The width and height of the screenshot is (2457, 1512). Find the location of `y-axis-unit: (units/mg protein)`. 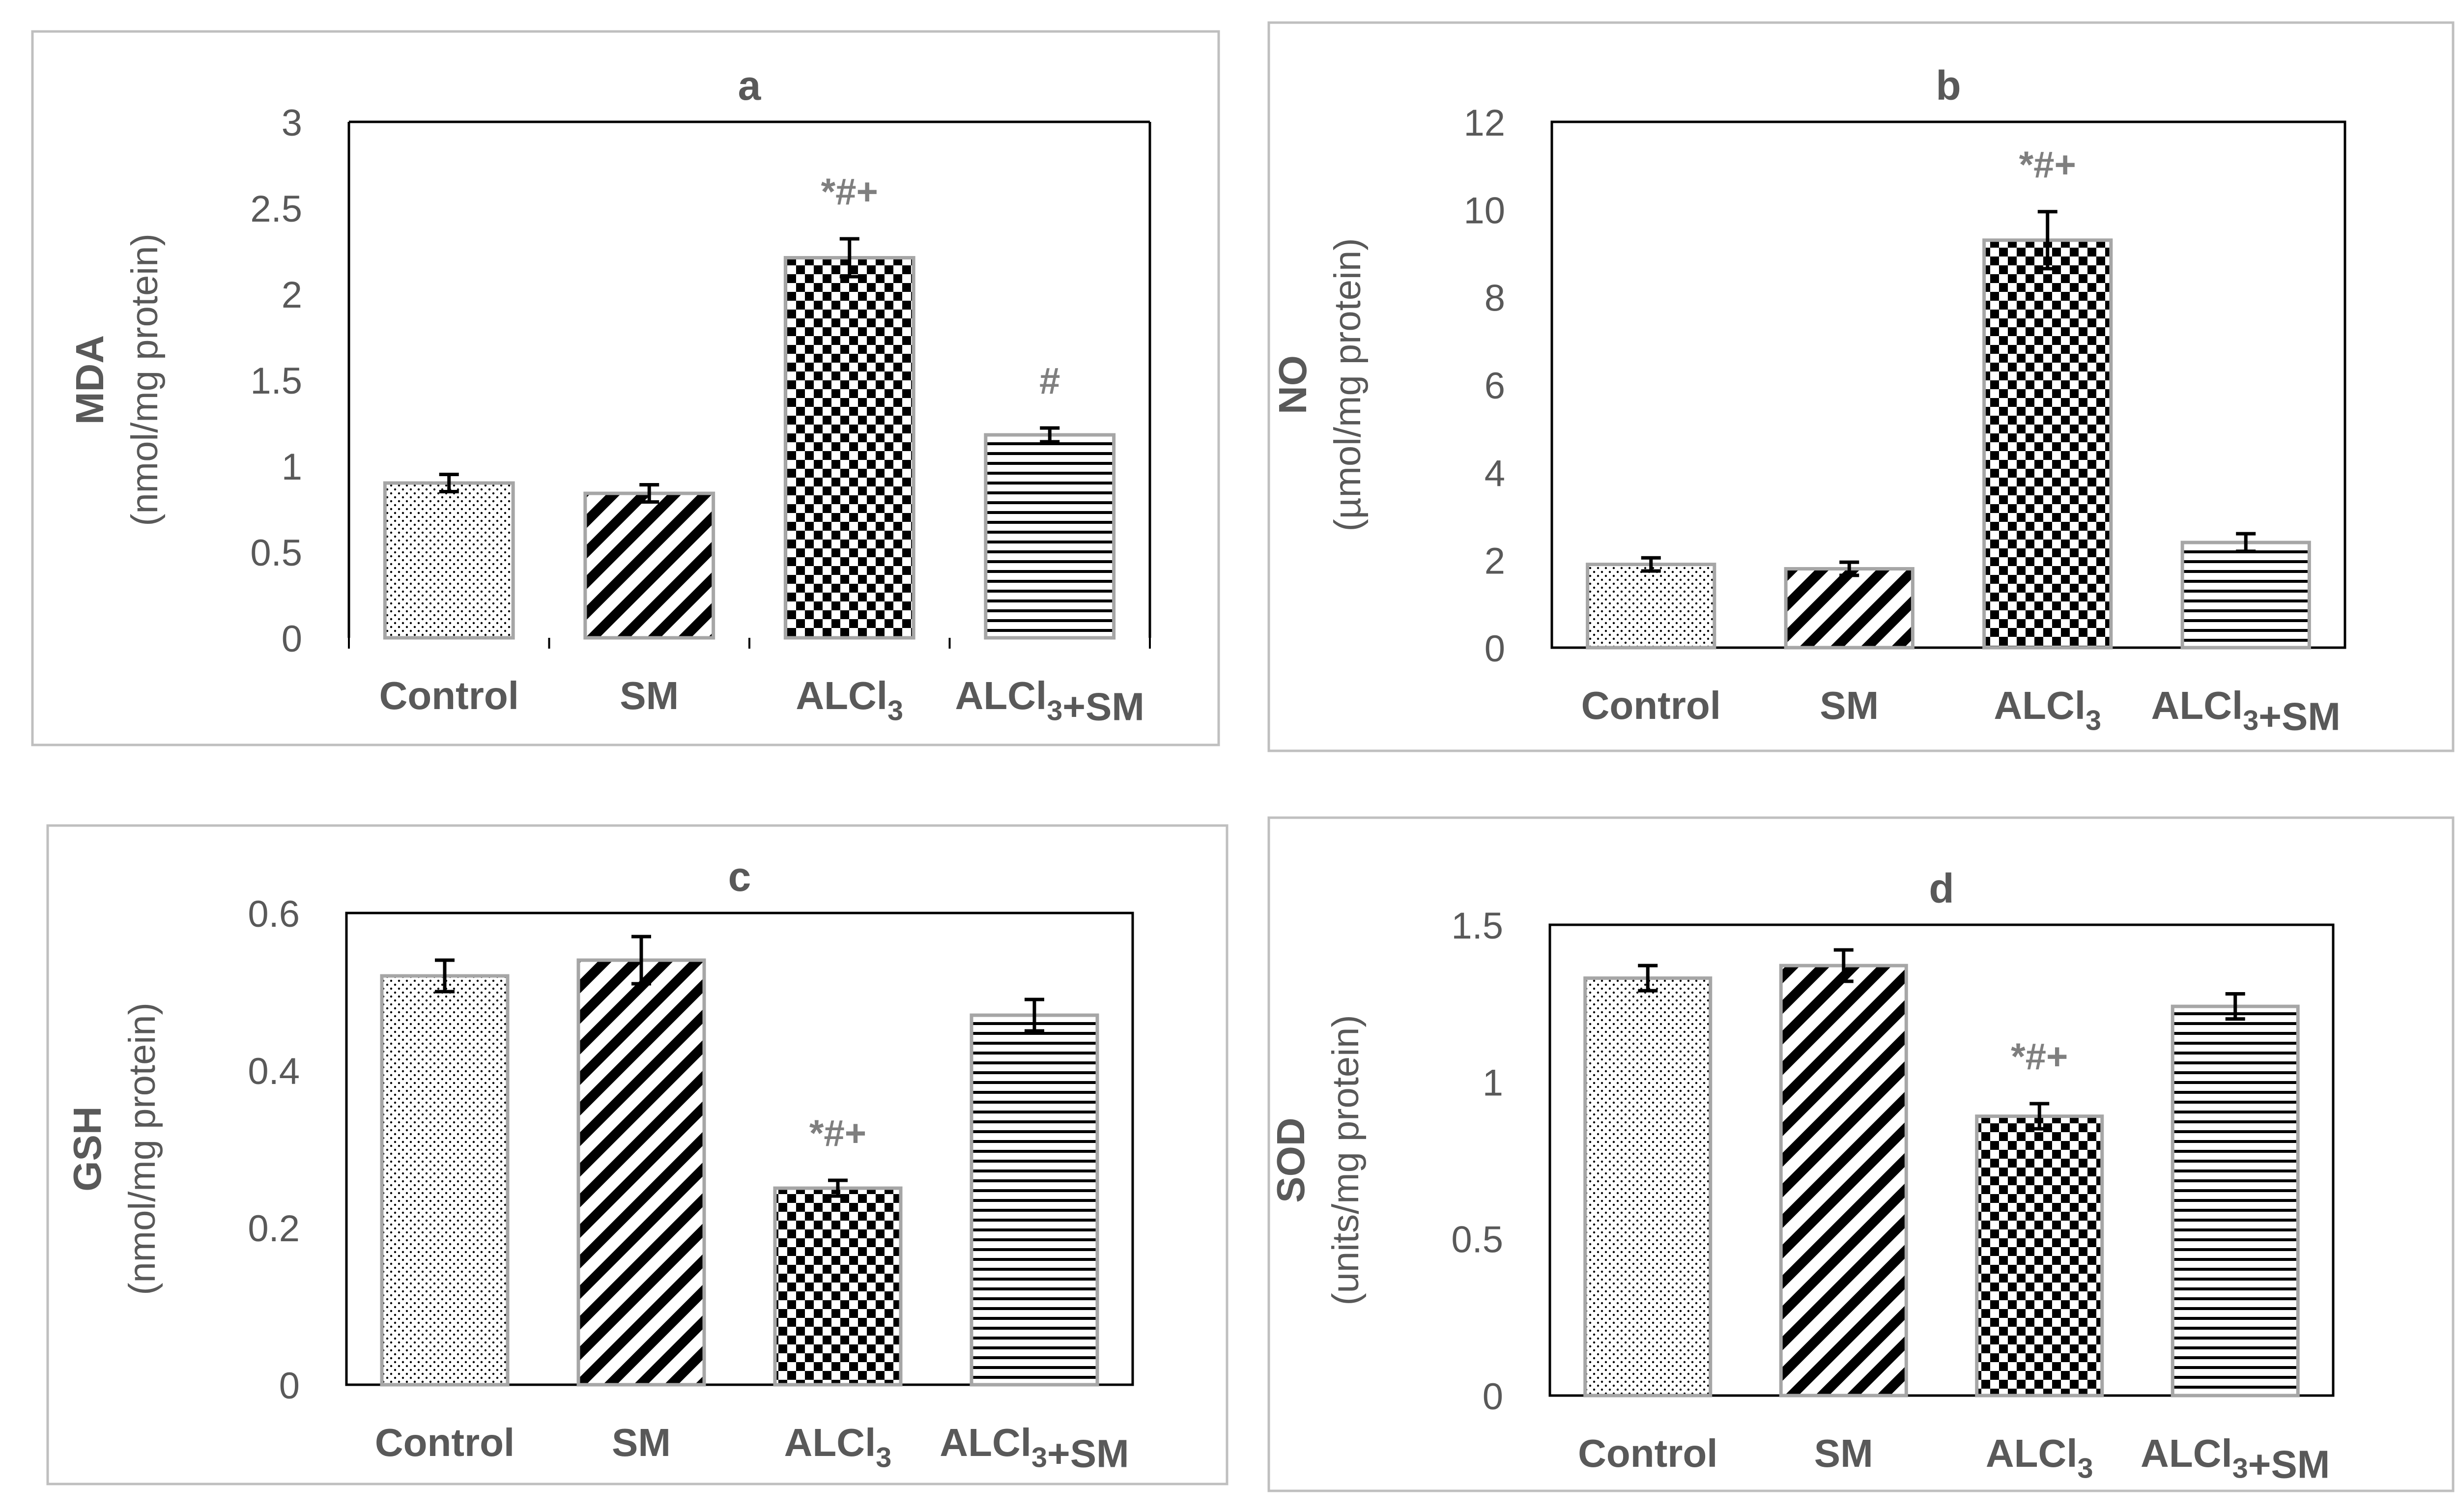

y-axis-unit: (units/mg protein) is located at coordinates (1346, 1160).